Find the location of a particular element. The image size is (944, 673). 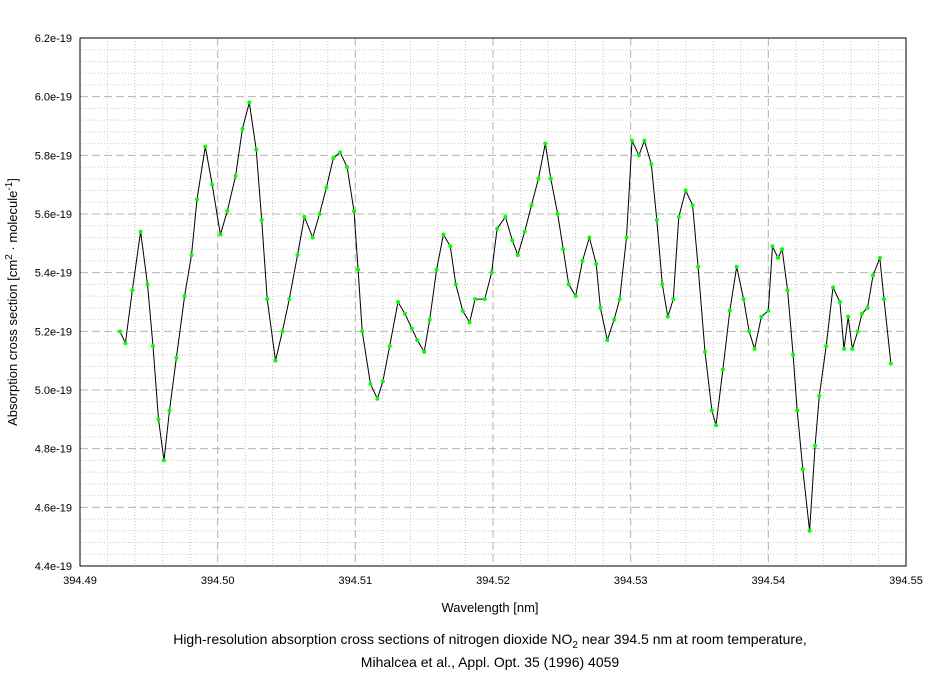

y-label-sup: -1 is located at coordinates (9, 185).